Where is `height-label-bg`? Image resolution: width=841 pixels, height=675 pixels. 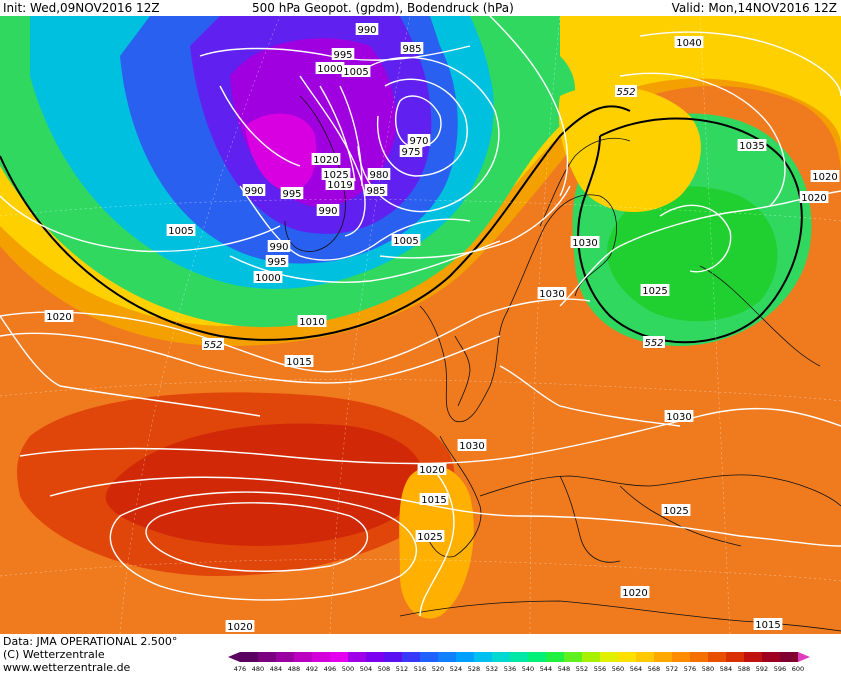 height-label-bg is located at coordinates (654, 342).